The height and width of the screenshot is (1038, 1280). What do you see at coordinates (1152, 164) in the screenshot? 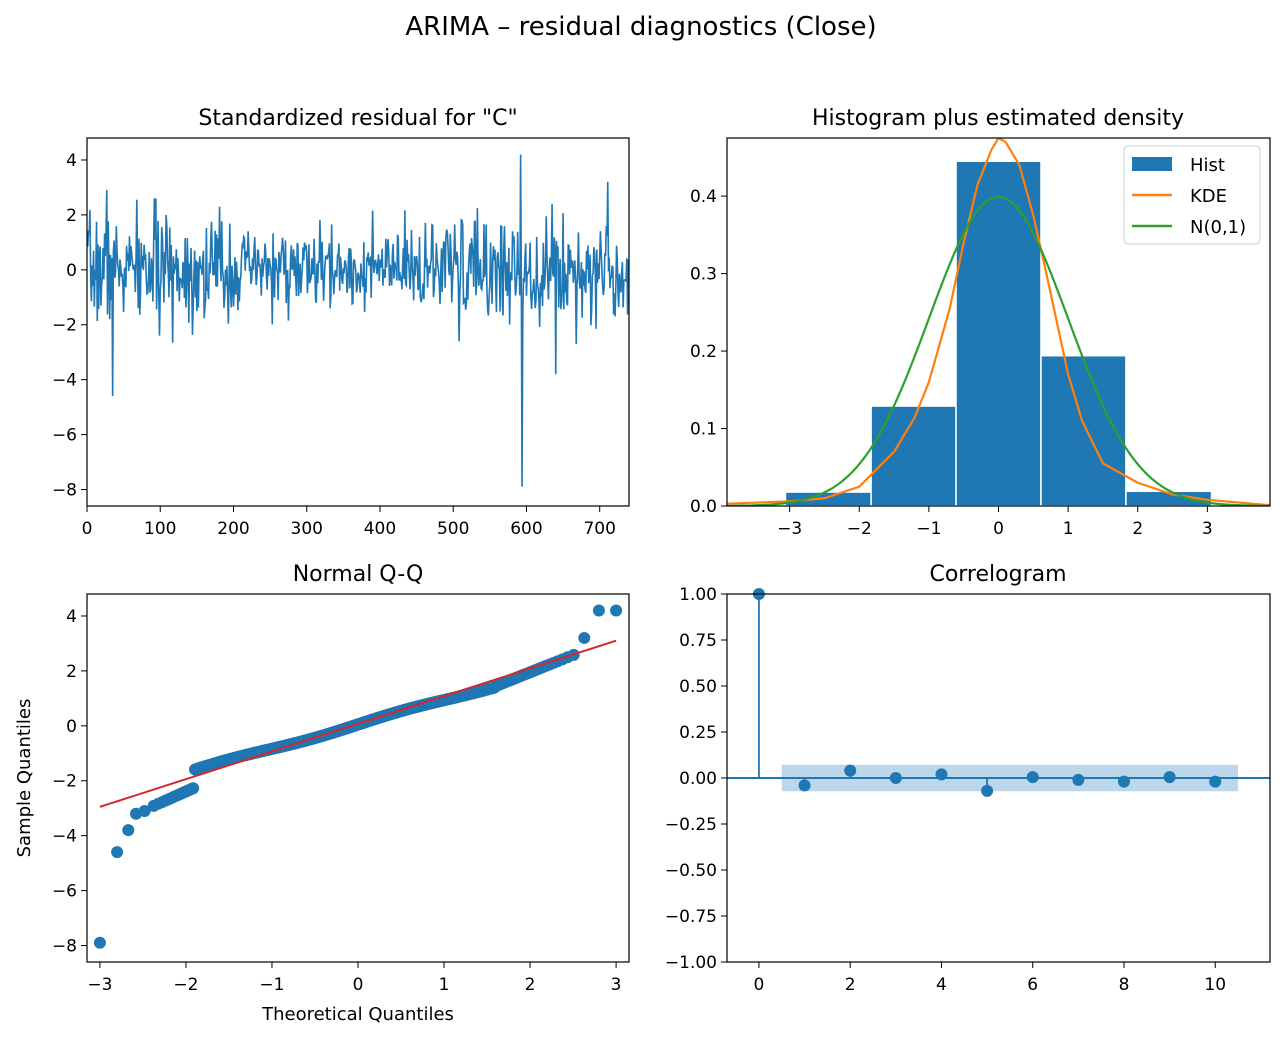
I see `legend-swatch-hist` at bounding box center [1152, 164].